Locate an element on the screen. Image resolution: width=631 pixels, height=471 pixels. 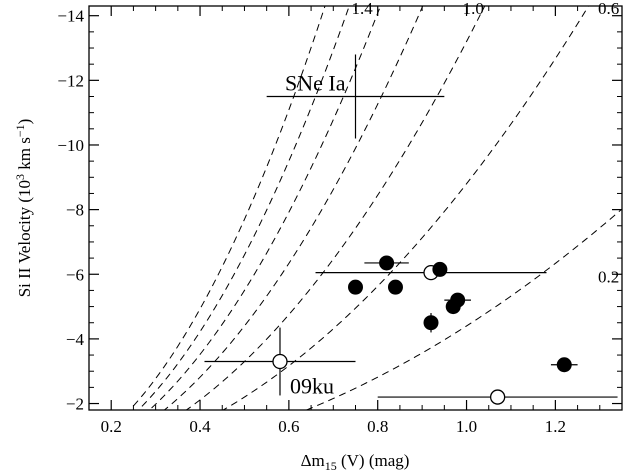
x-tick-label: 0.8 is located at coordinates (377, 426).